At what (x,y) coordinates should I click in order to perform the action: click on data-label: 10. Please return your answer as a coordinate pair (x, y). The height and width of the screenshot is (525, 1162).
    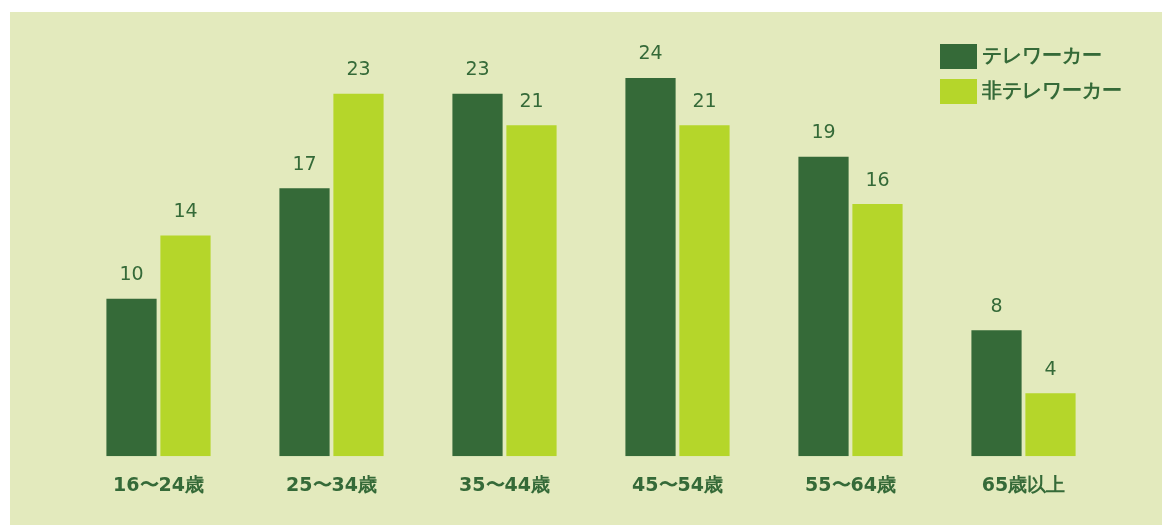
    Looking at the image, I should click on (131, 273).